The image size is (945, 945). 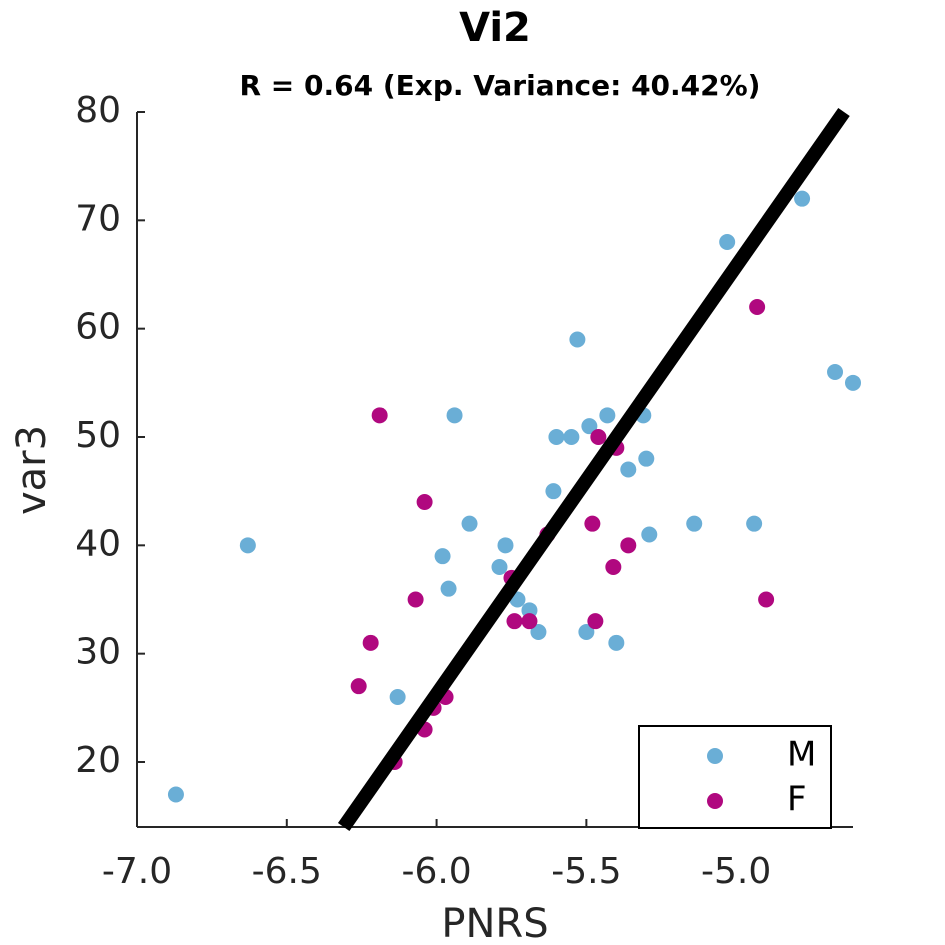 What do you see at coordinates (98, 760) in the screenshot?
I see `y-tick-label: 20` at bounding box center [98, 760].